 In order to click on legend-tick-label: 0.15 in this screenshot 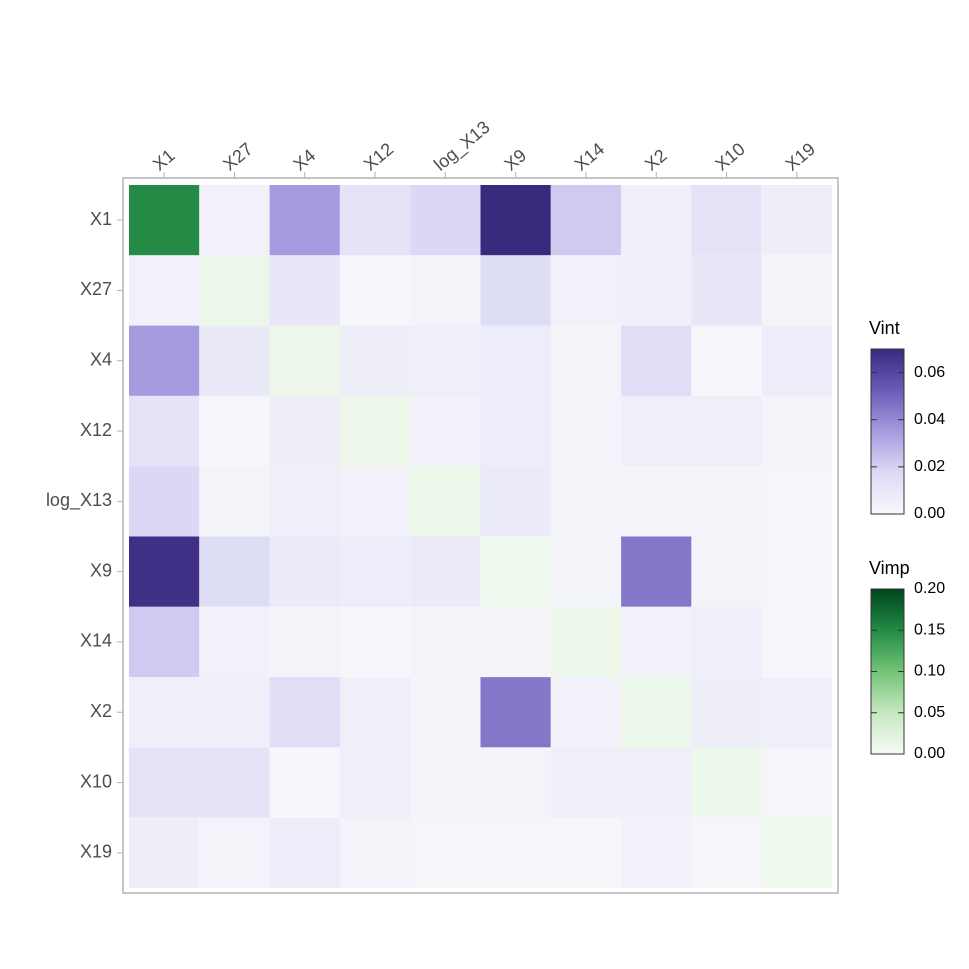, I will do `click(929, 629)`.